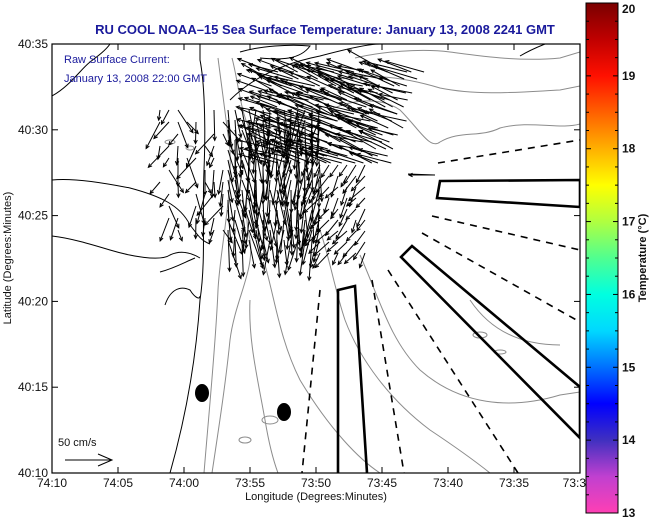 This screenshot has height=518, width=651. I want to click on colorbar-tick-label: 17, so click(629, 222).